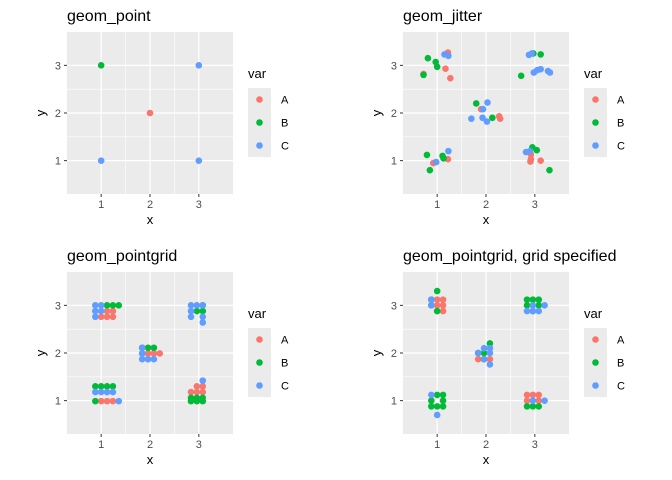  What do you see at coordinates (150, 205) in the screenshot?
I see `x-tick-label: 2` at bounding box center [150, 205].